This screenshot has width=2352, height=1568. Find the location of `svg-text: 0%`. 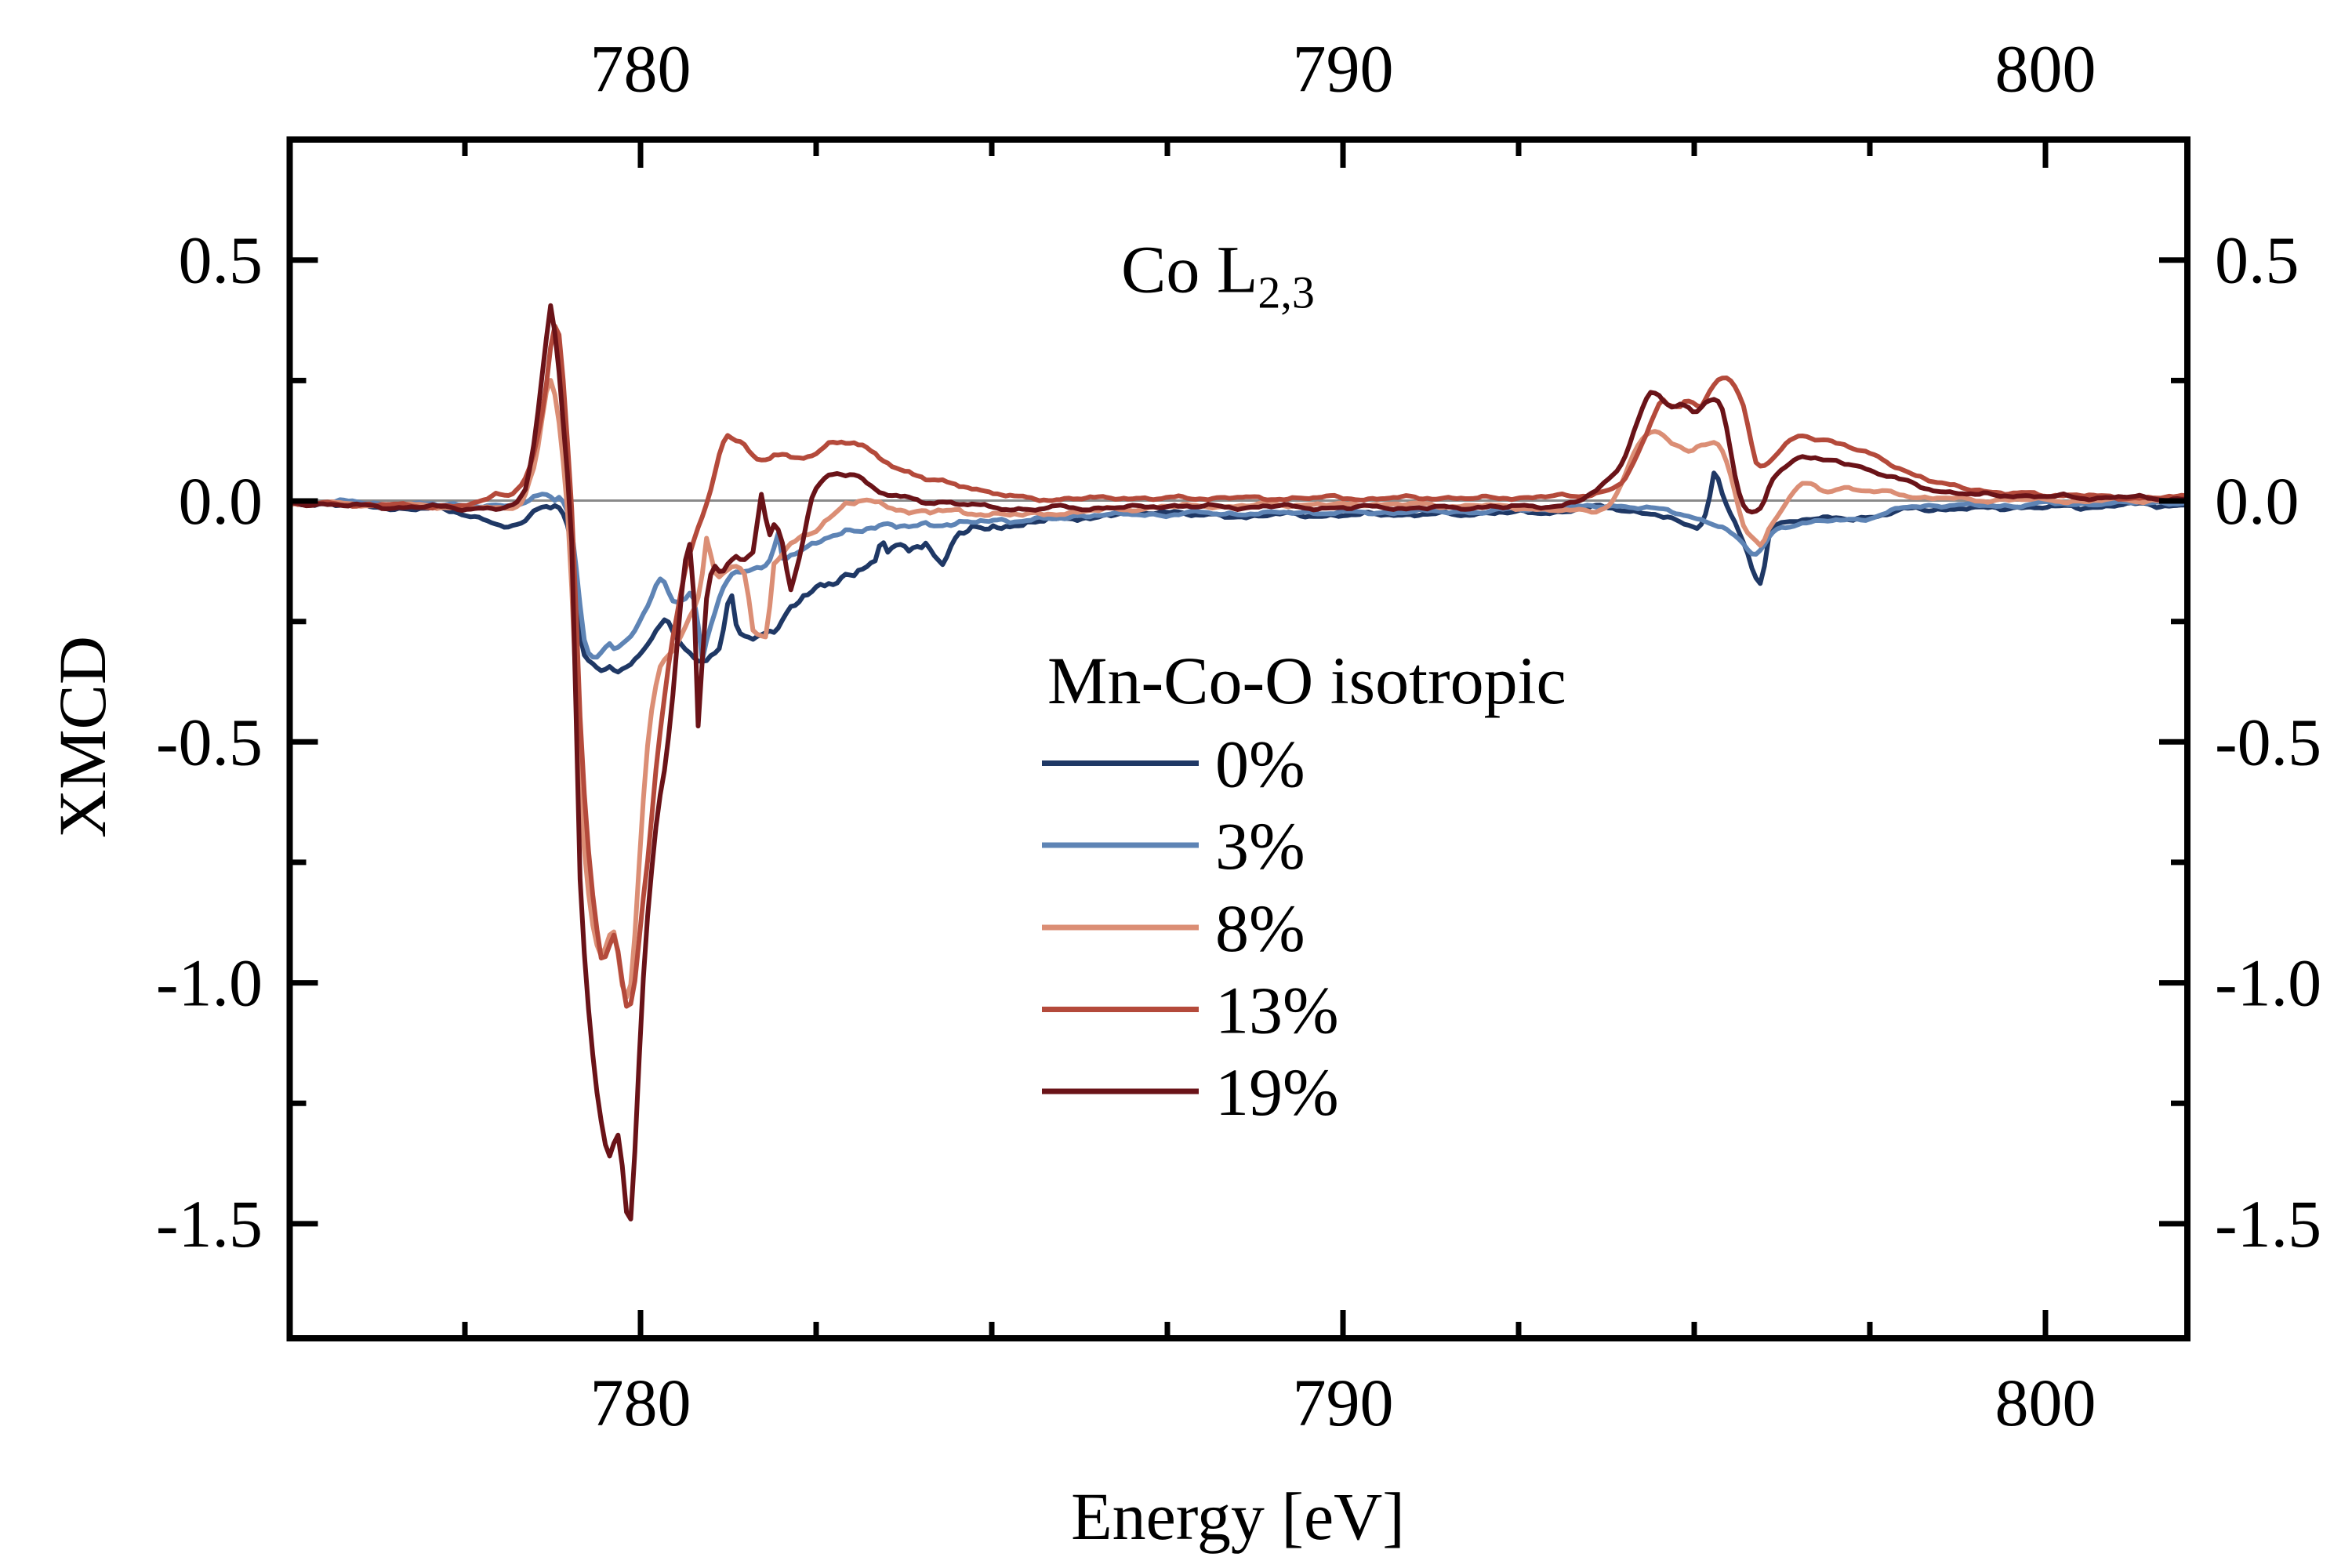

svg-text: 0% is located at coordinates (1260, 764).